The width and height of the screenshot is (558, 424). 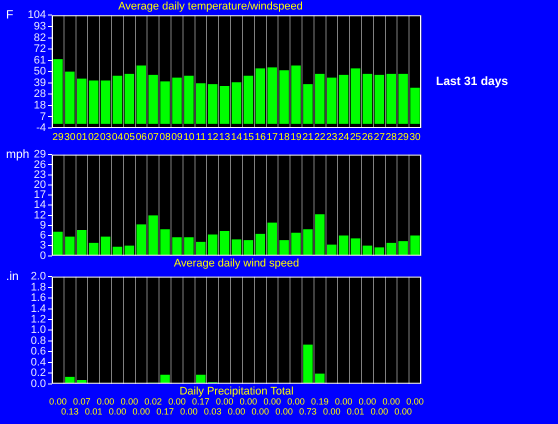 What do you see at coordinates (10, 15) in the screenshot?
I see `y-axis-title: F` at bounding box center [10, 15].